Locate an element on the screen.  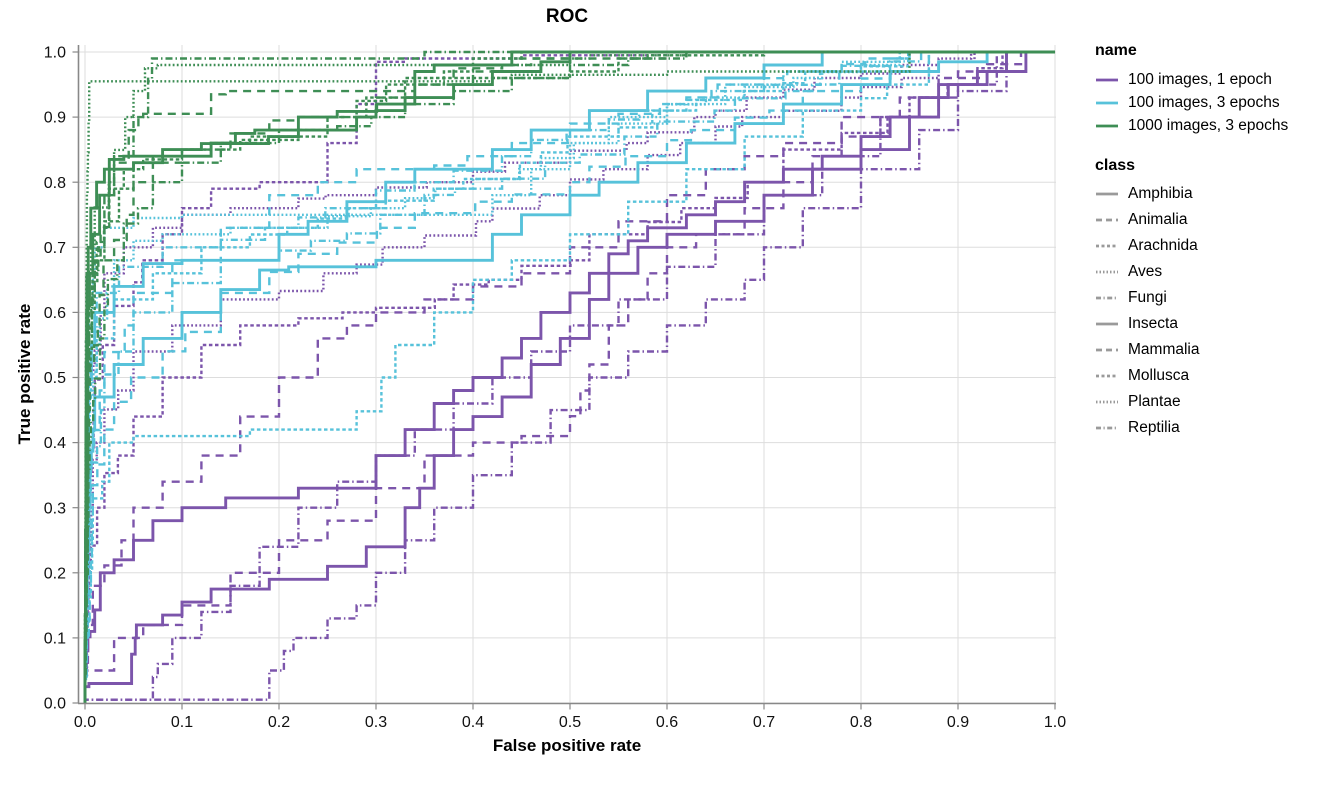
legend-item-reptilia-label: Reptilia is located at coordinates (1154, 427).